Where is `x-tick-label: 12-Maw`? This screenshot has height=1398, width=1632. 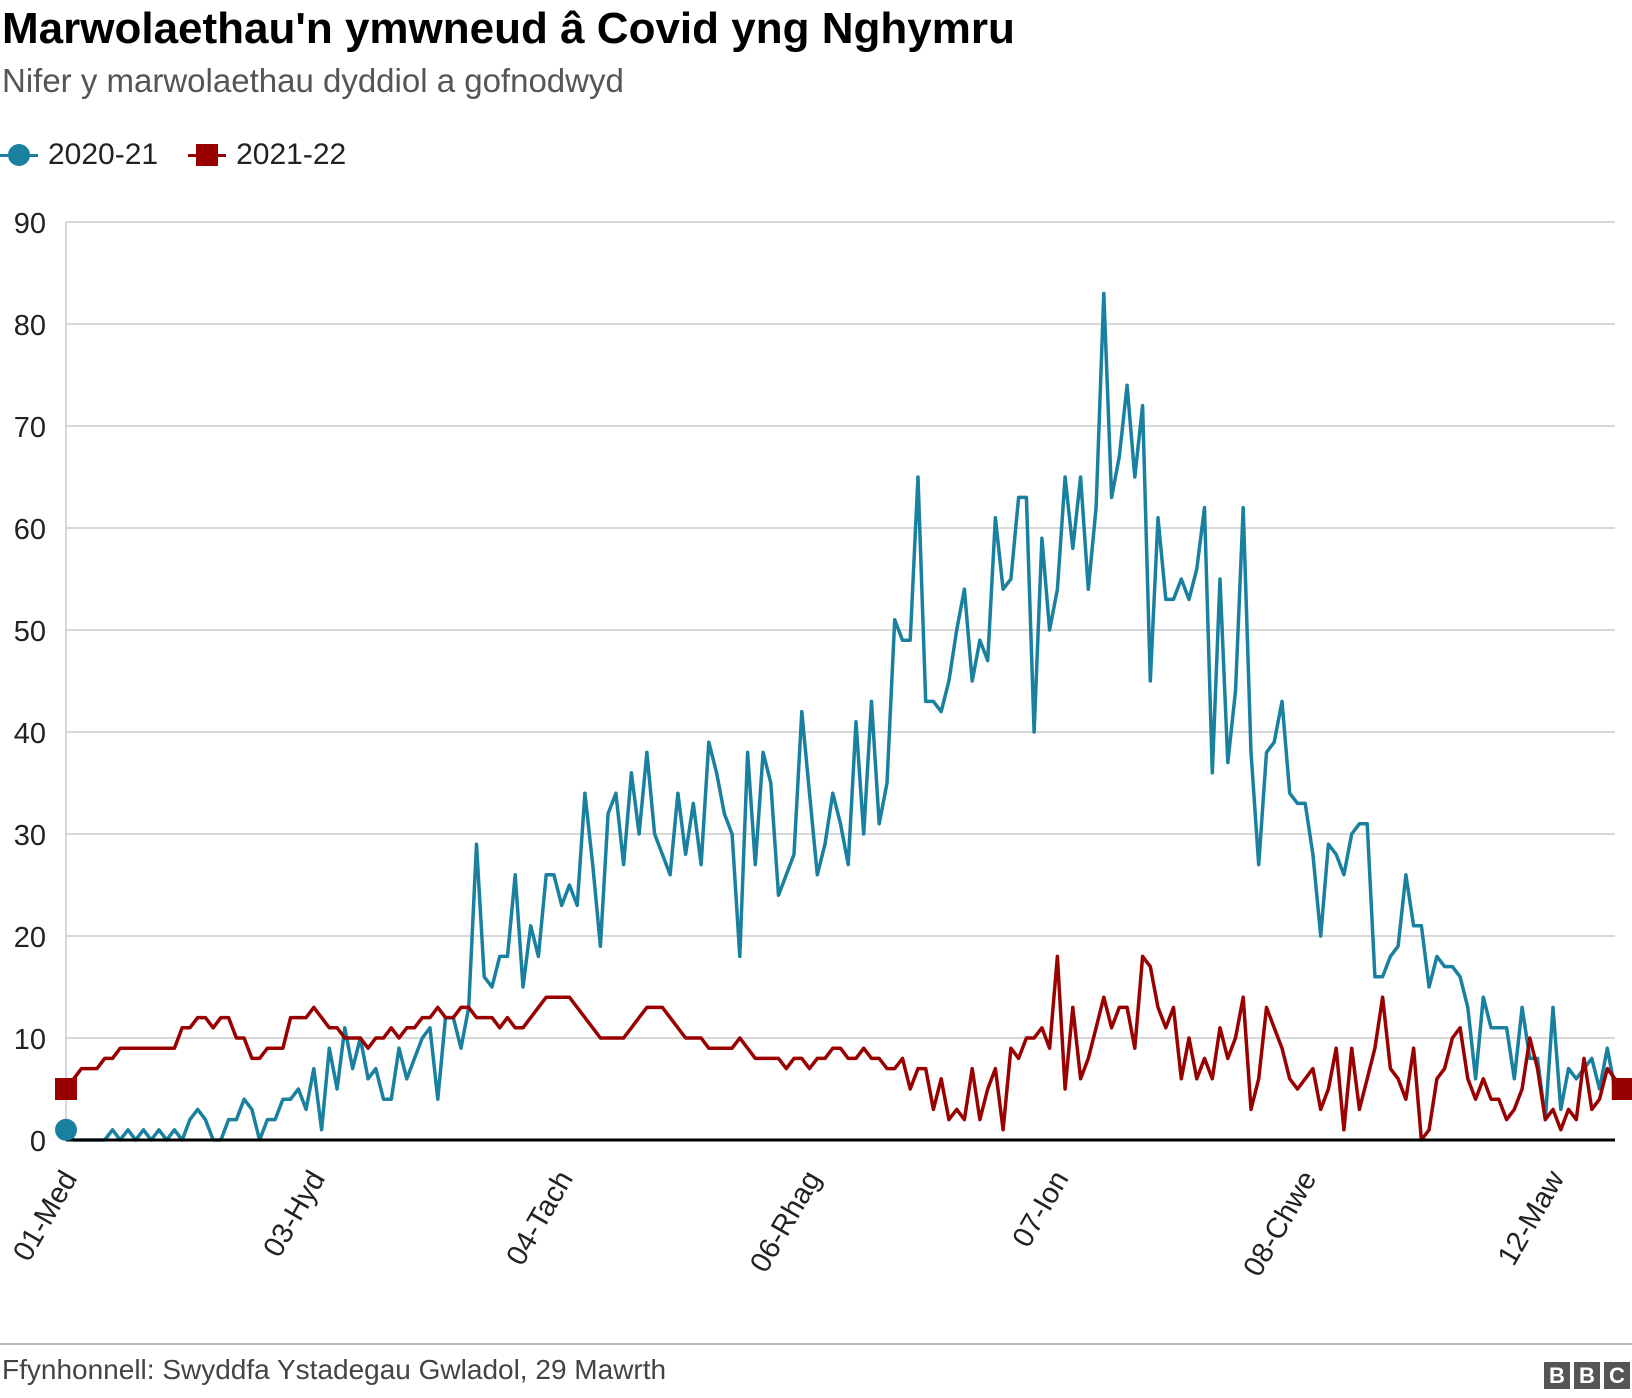
x-tick-label: 12-Maw is located at coordinates (1532, 1218).